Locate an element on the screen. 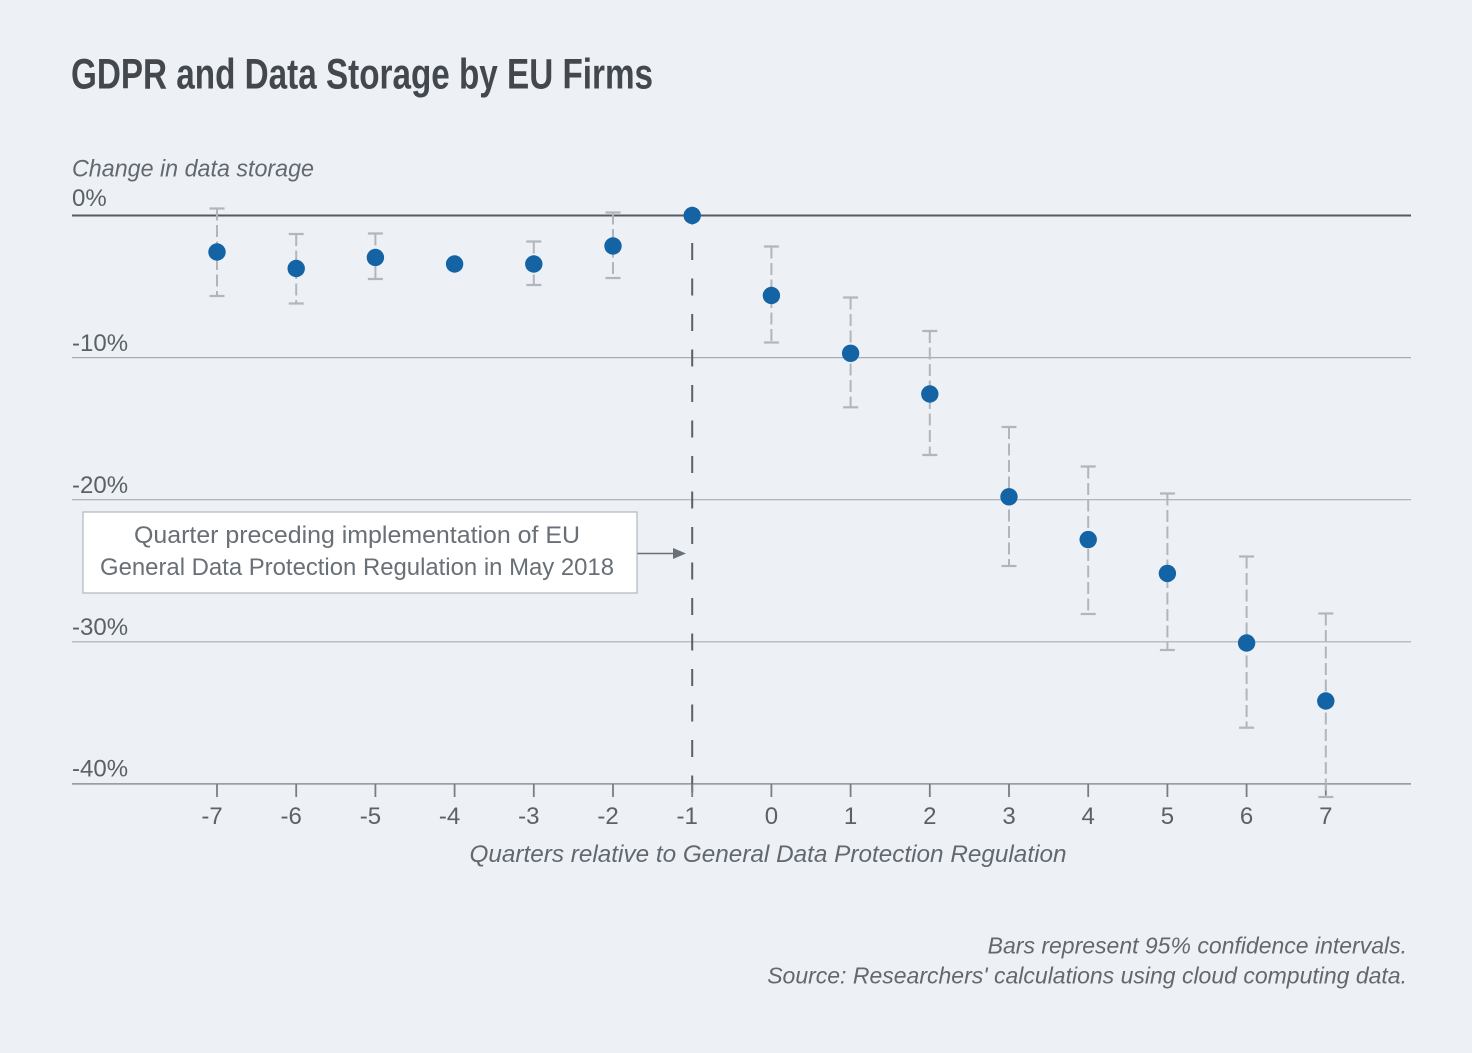 Image resolution: width=1472 pixels, height=1053 pixels. svg-text: 4 is located at coordinates (1088, 816).